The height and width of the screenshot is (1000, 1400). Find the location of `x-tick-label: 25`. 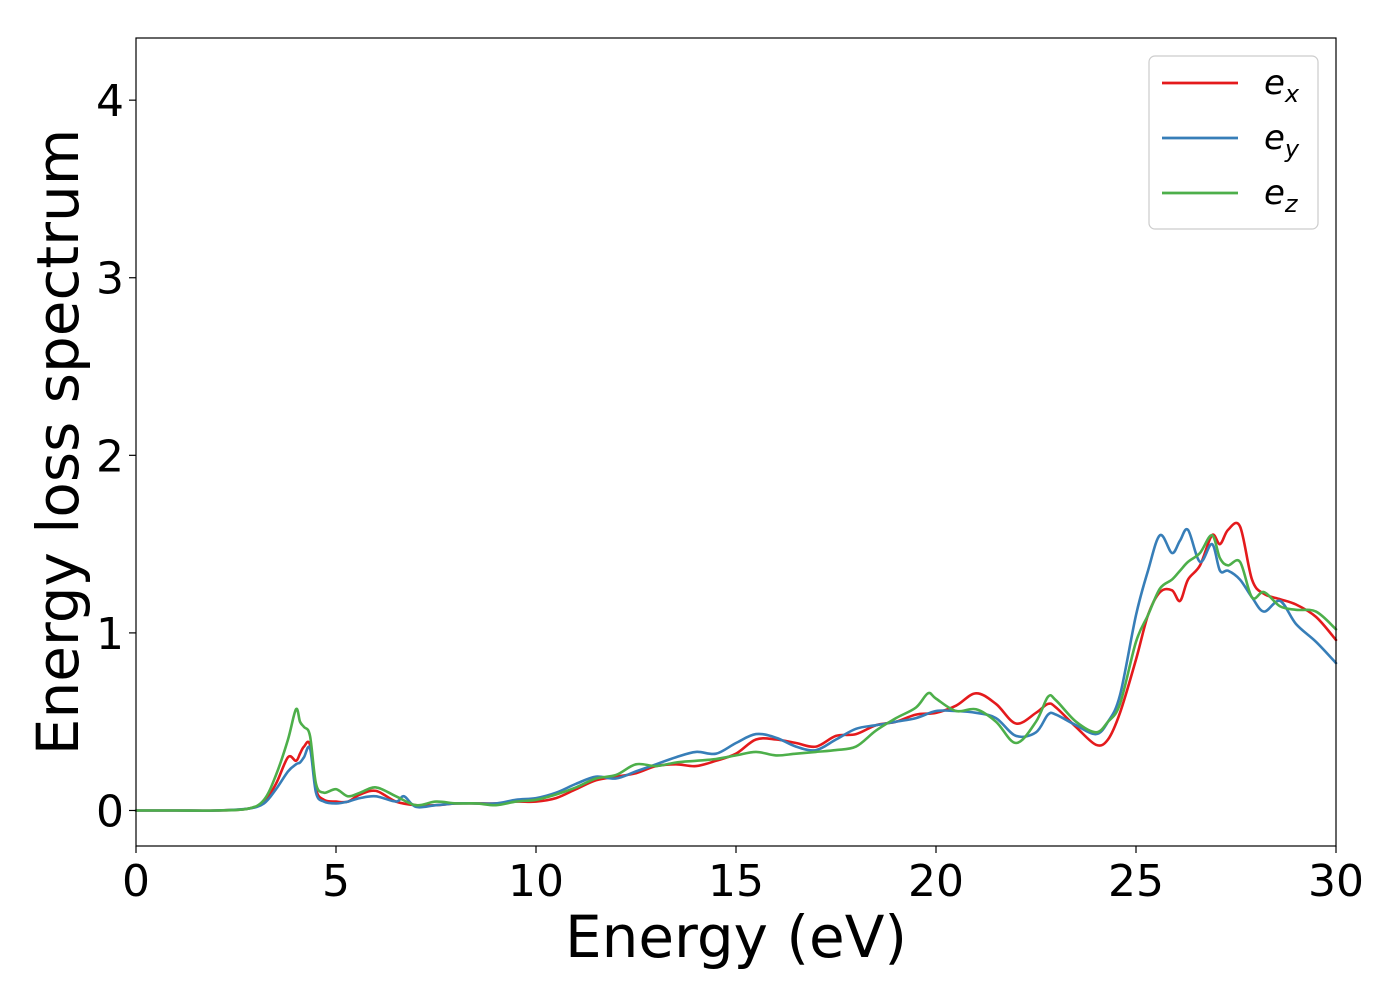

x-tick-label: 25 is located at coordinates (1136, 881).